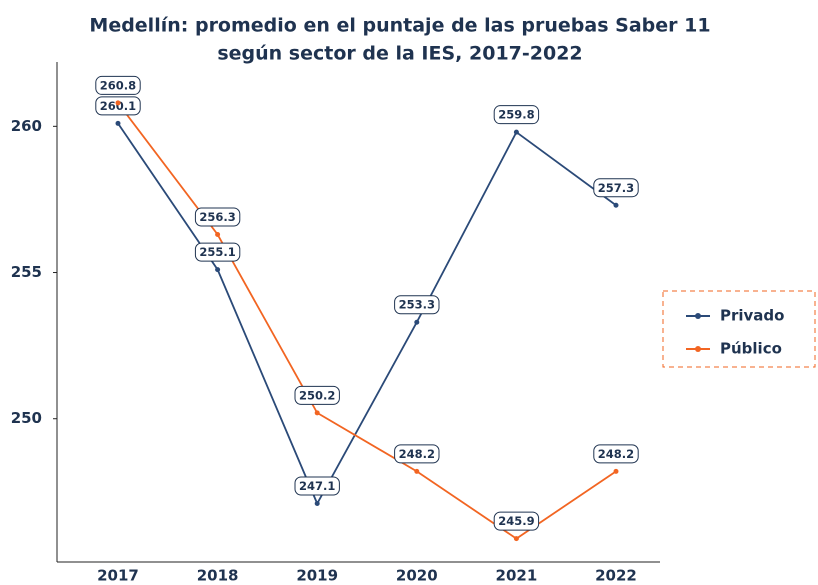 Image resolution: width=818 pixels, height=585 pixels. What do you see at coordinates (26, 418) in the screenshot?
I see `y-tick-label: 250` at bounding box center [26, 418].